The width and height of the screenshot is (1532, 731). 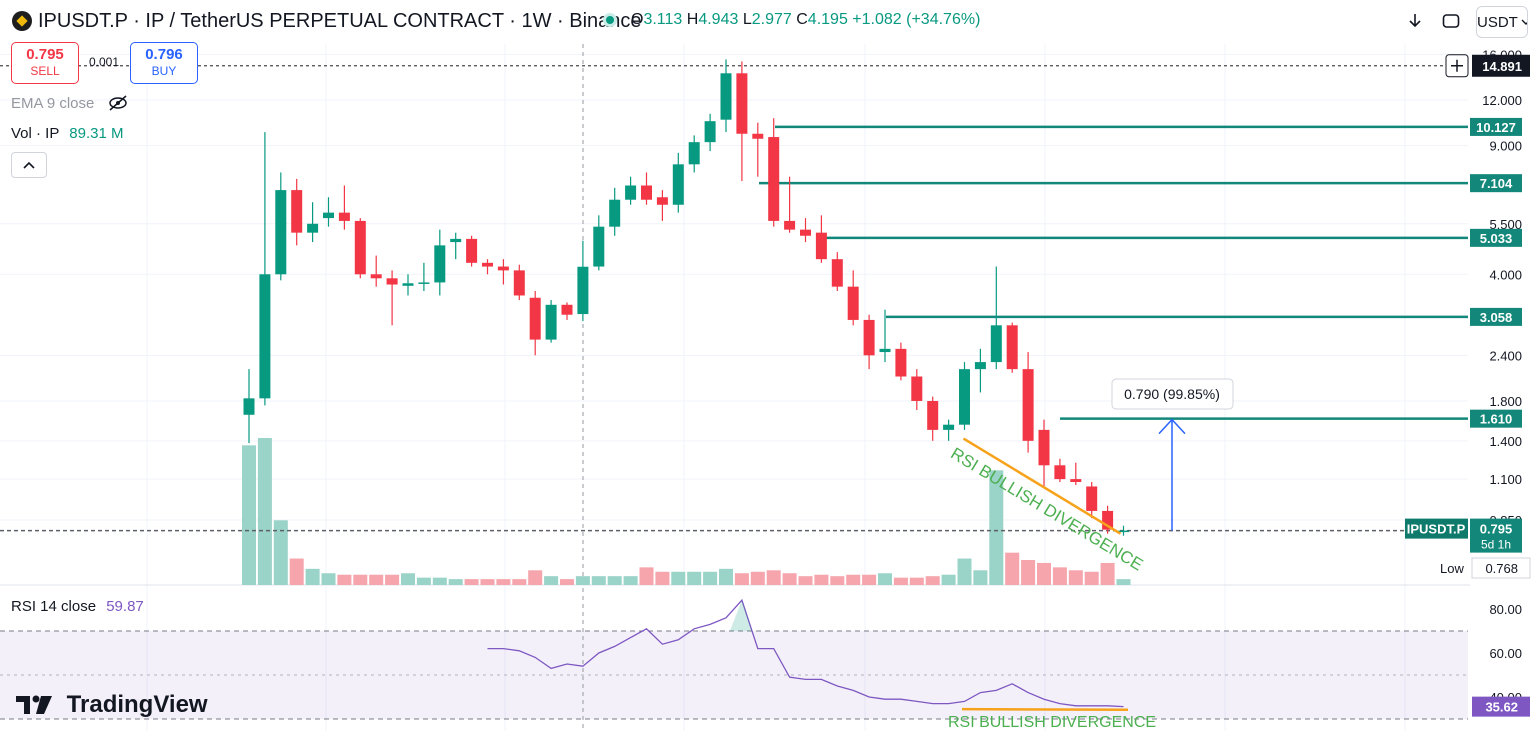 What do you see at coordinates (1172, 394) in the screenshot?
I see `measure-label: 0.790 (99.85%)` at bounding box center [1172, 394].